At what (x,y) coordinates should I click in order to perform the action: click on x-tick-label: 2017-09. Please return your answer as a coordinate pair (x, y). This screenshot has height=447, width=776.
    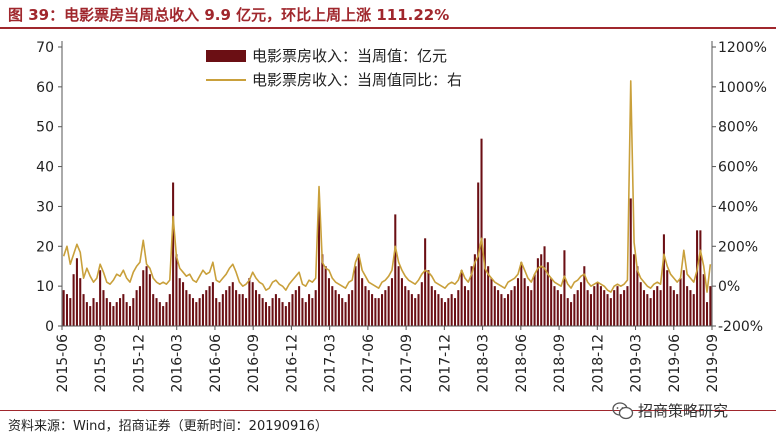
    Looking at the image, I should click on (407, 363).